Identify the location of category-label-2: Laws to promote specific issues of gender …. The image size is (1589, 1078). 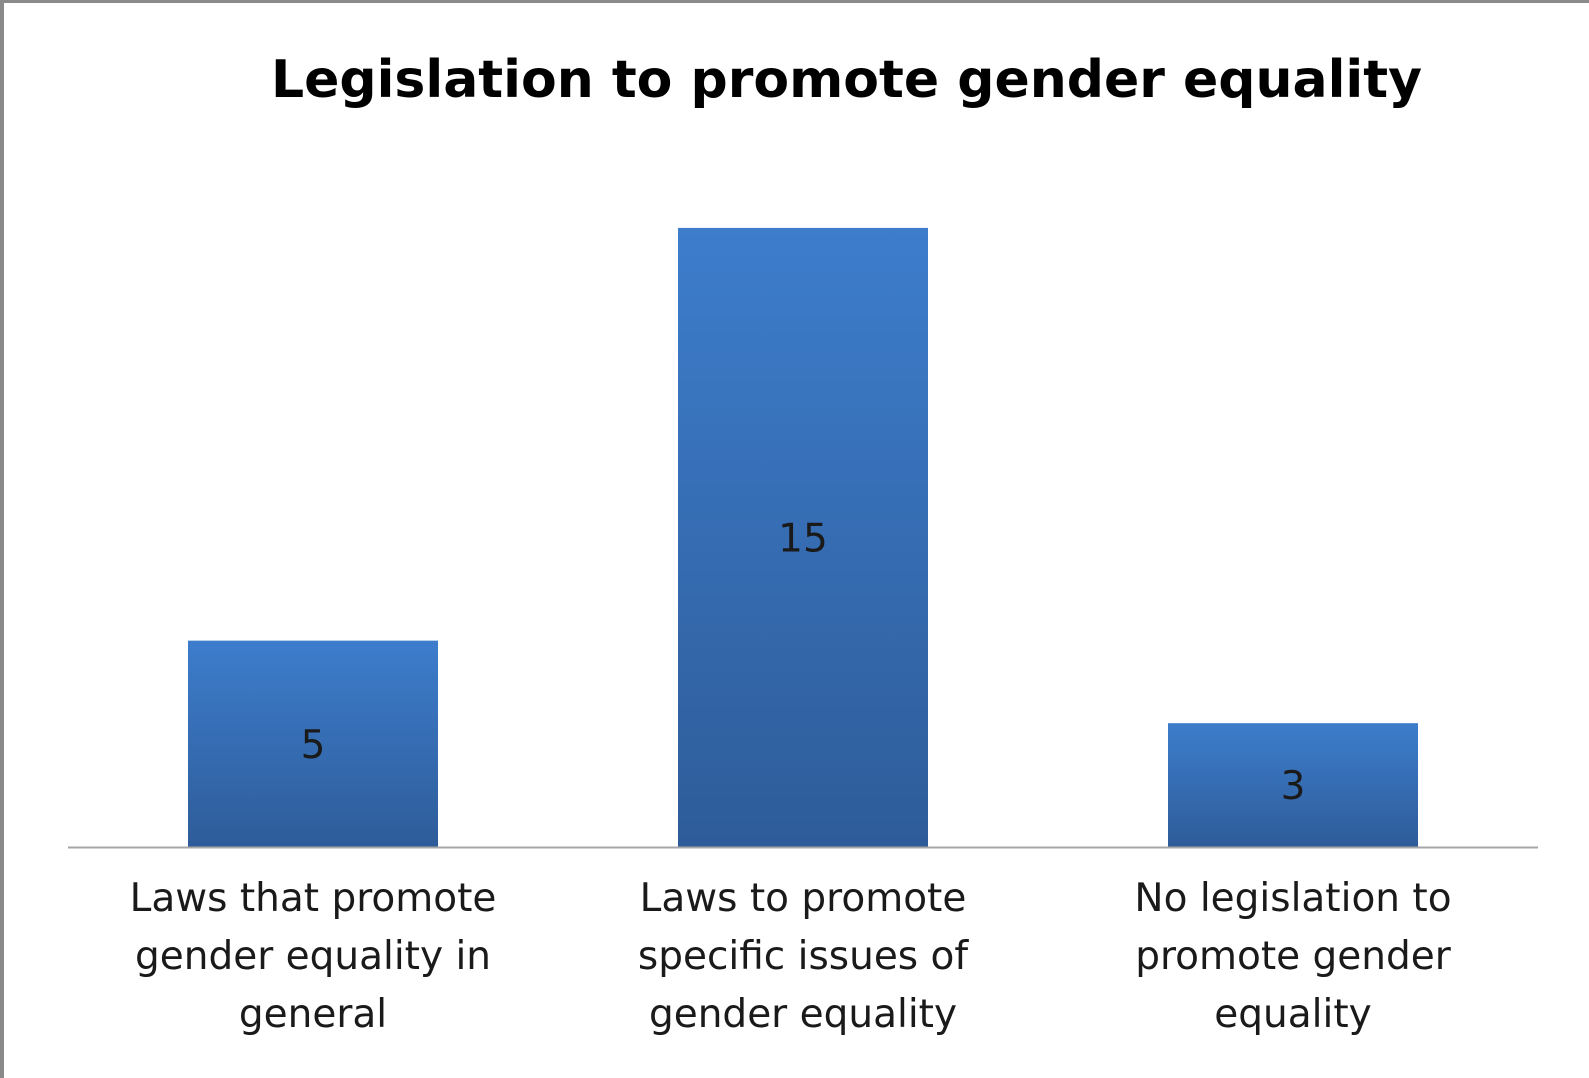
(803, 957).